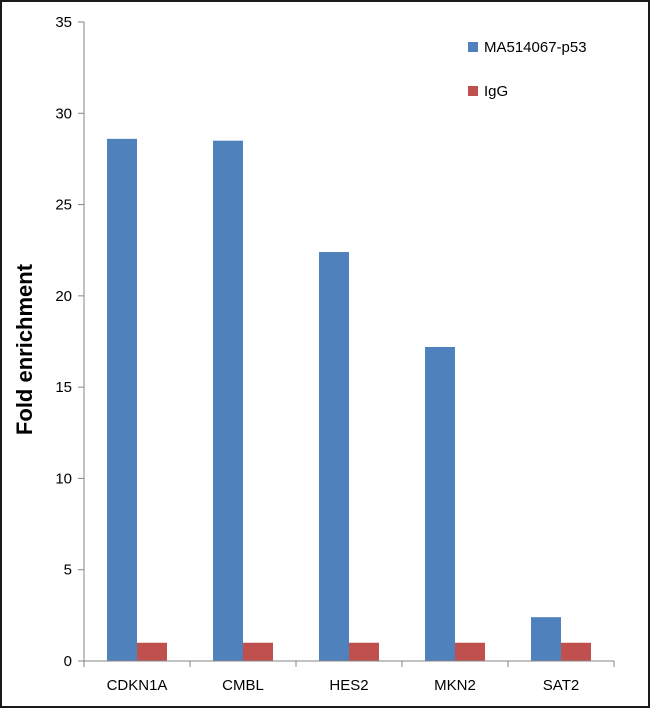 Image resolution: width=650 pixels, height=708 pixels. What do you see at coordinates (63, 205) in the screenshot?
I see `y-tick-label: 25` at bounding box center [63, 205].